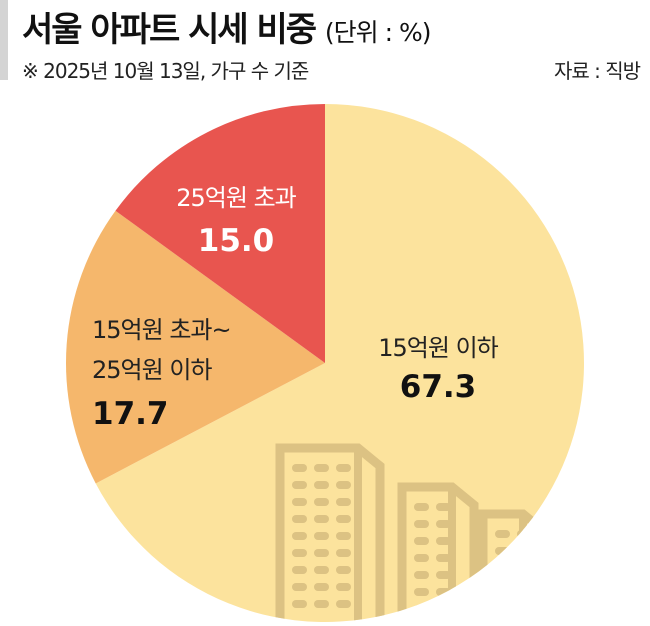 The image size is (650, 626). I want to click on slice-label-2: 25억원 초과, so click(236, 198).